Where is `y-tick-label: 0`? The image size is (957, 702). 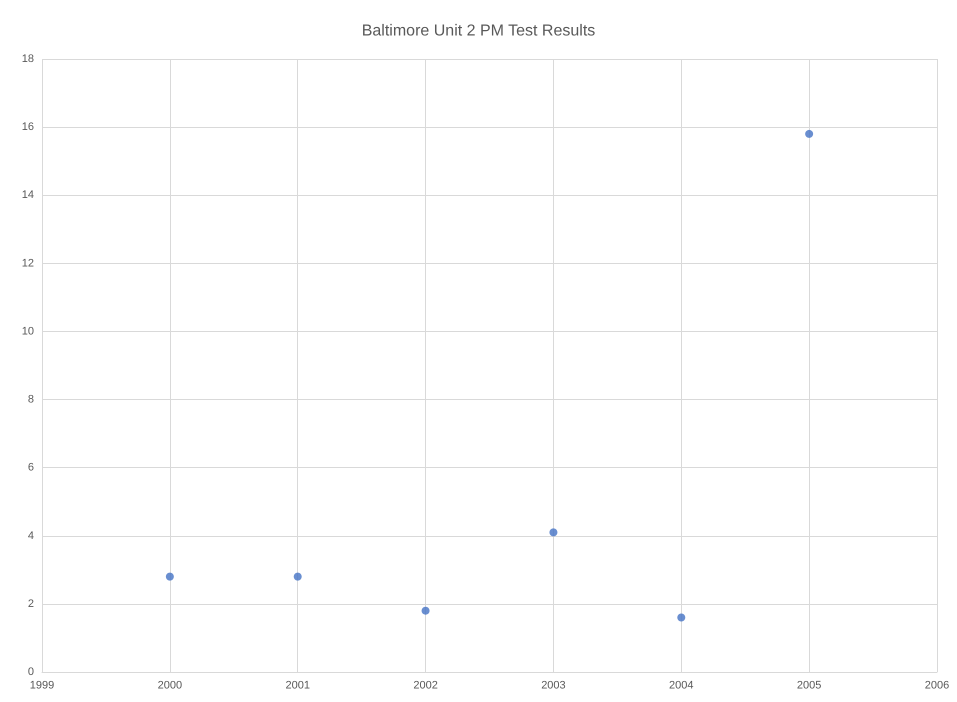 y-tick-label: 0 is located at coordinates (31, 672).